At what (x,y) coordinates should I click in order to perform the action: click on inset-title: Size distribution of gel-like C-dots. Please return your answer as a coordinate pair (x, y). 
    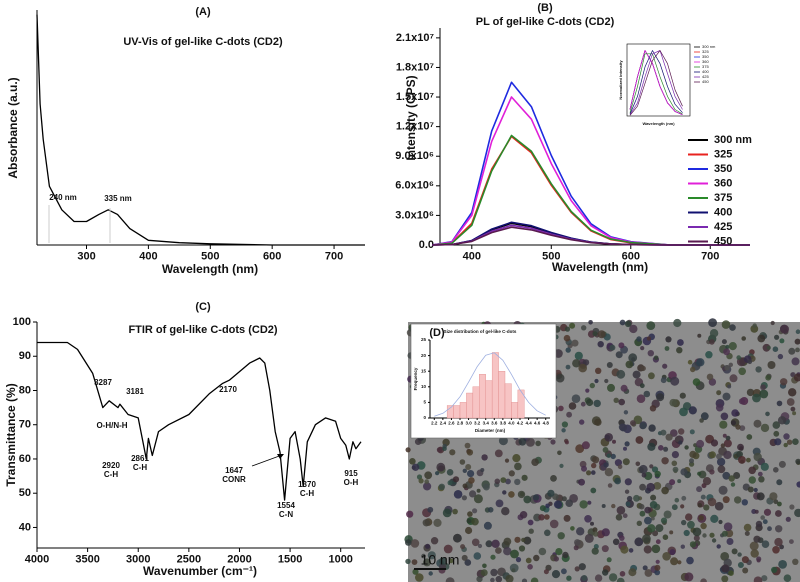
    Looking at the image, I should click on (480, 331).